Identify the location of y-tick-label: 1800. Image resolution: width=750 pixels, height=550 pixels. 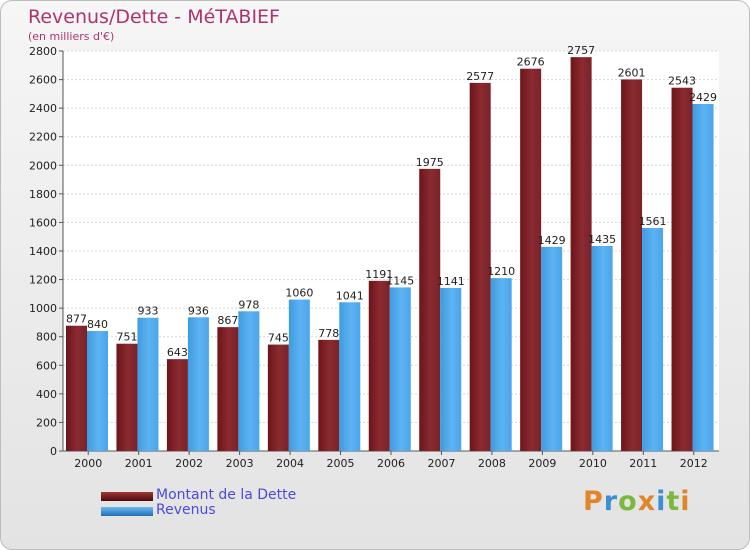
(43, 194).